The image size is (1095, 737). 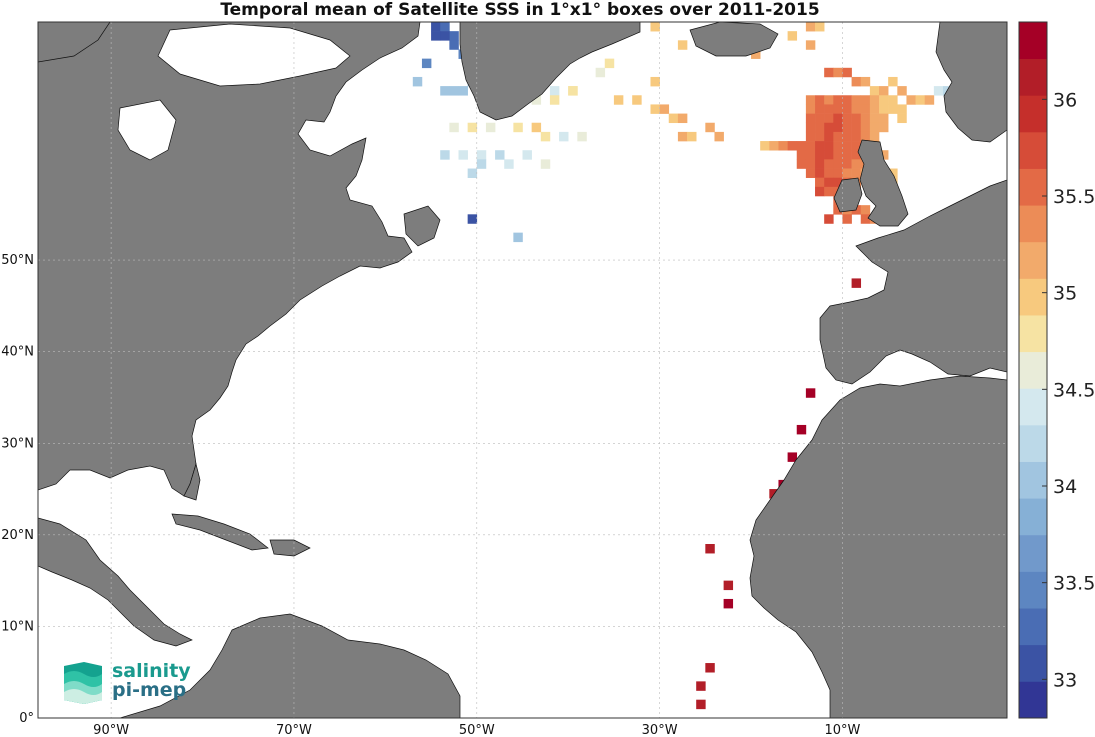 I want to click on colorbar-tick-label: 36, so click(x=1065, y=100).